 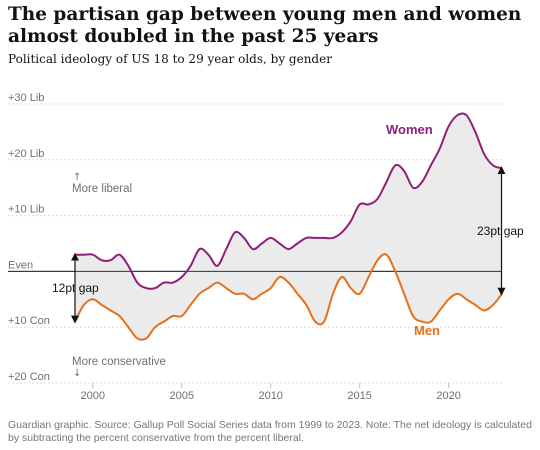 I want to click on y-tick-label: +20 Con, so click(x=29, y=377).